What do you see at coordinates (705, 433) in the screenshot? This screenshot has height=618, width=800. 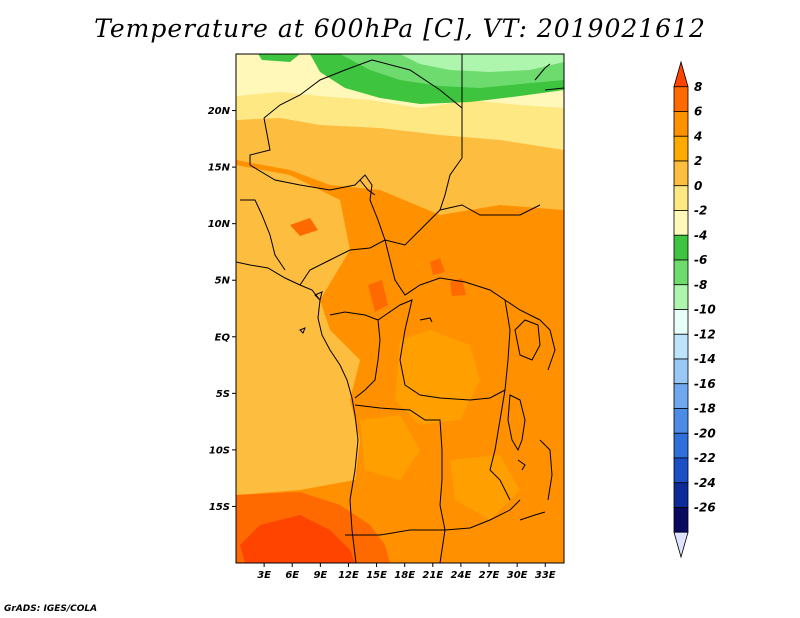 I see `colorbar-level-label: -20` at bounding box center [705, 433].